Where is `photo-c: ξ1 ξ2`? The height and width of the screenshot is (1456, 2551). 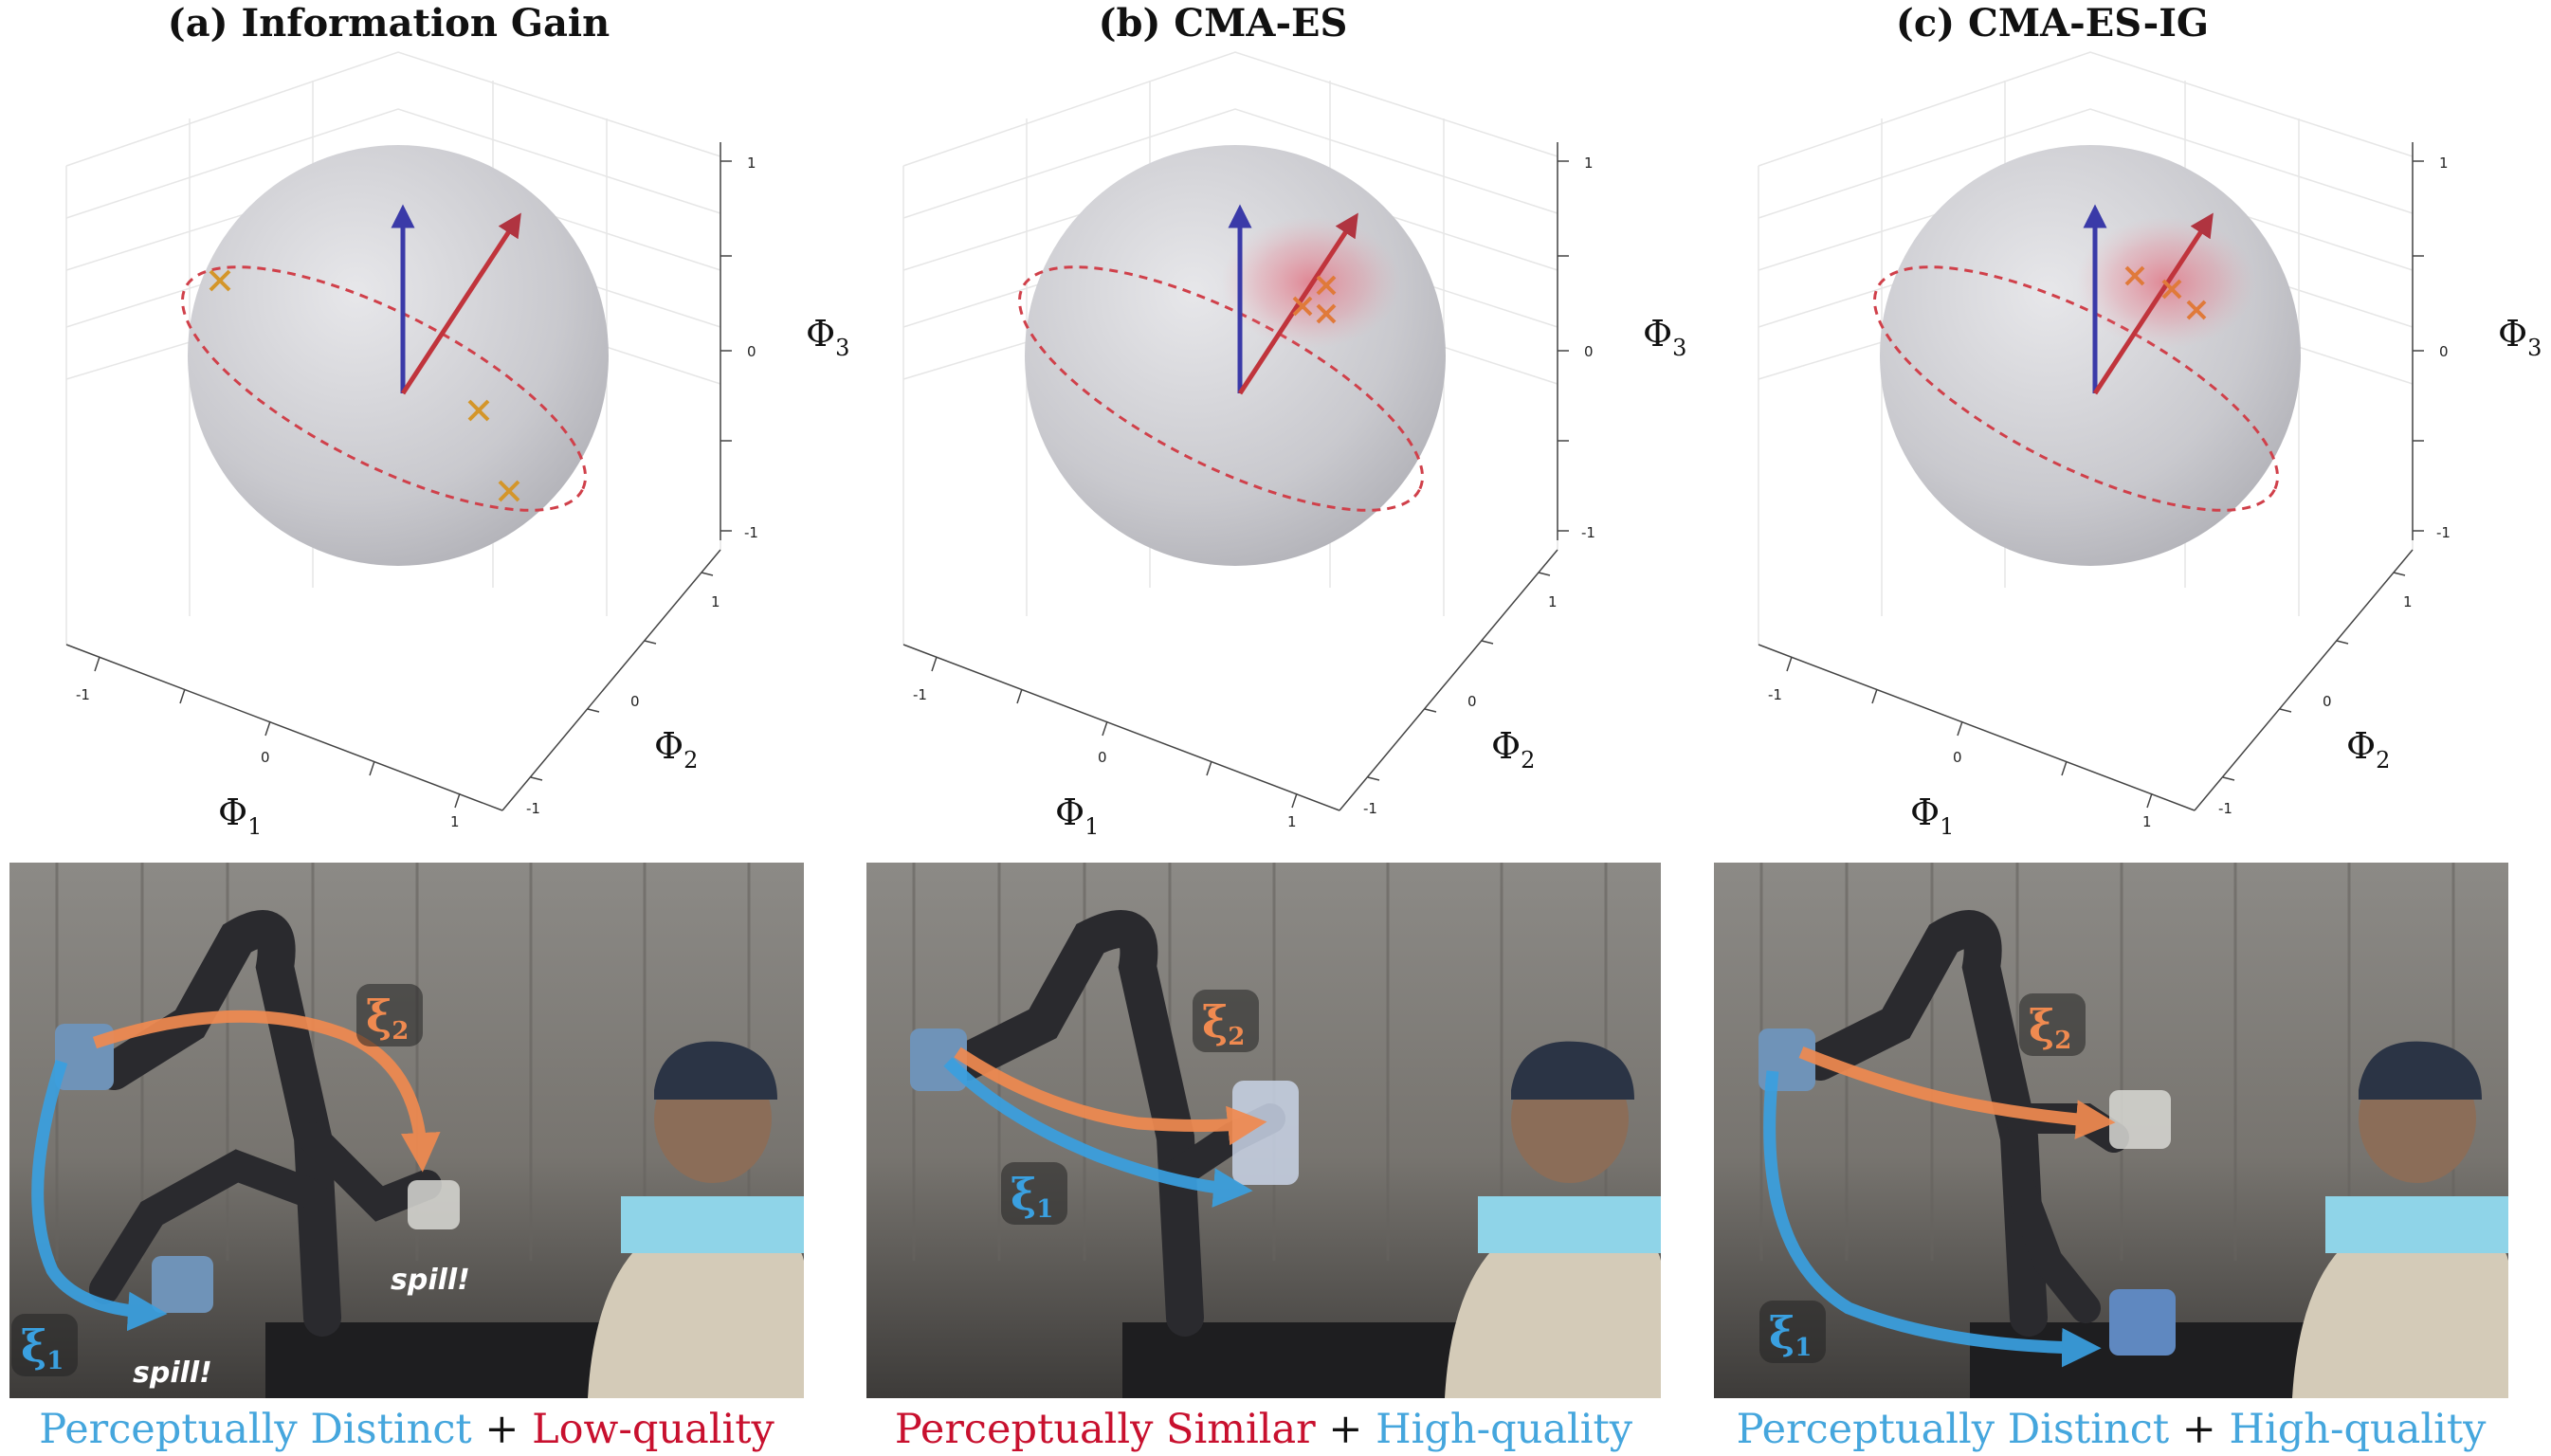 photo-c: ξ1 ξ2 is located at coordinates (2111, 1130).